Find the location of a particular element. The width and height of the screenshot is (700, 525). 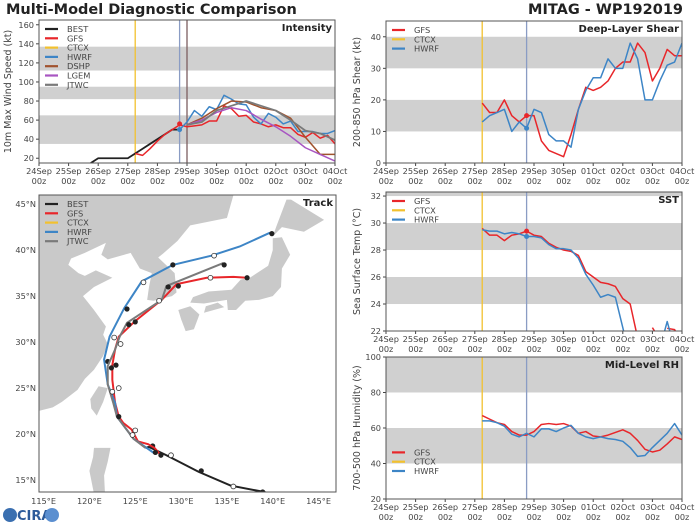

y-tick-label: 30 is located at coordinates (376, 223).